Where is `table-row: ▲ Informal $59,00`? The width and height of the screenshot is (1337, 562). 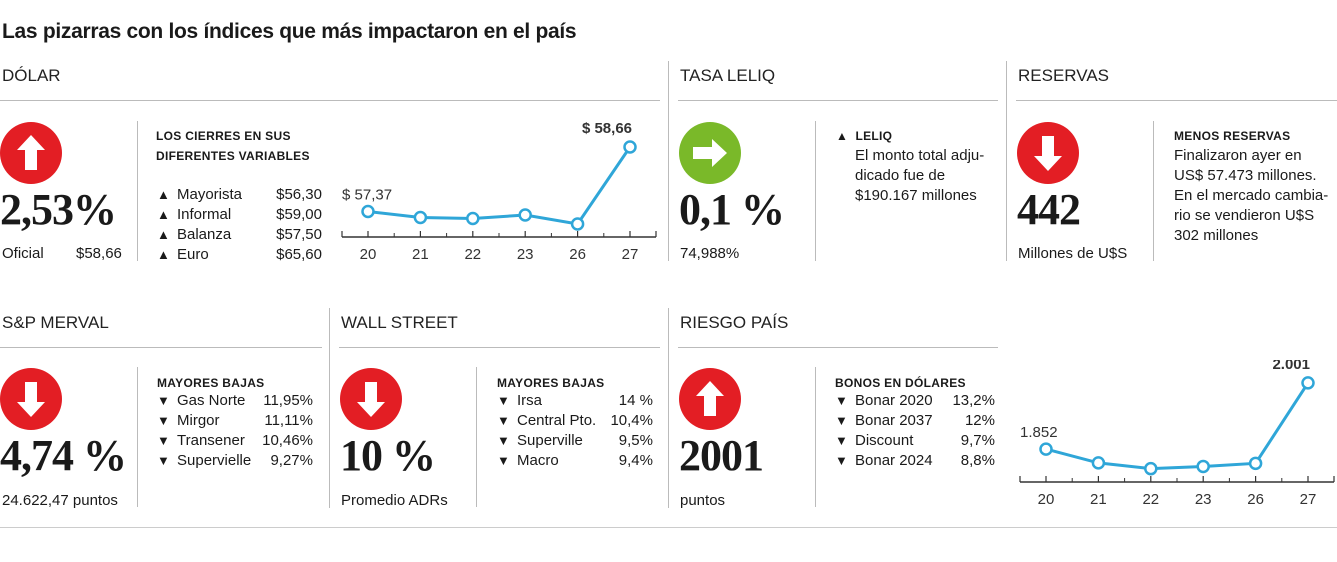 table-row: ▲ Informal $59,00 is located at coordinates (239, 215).